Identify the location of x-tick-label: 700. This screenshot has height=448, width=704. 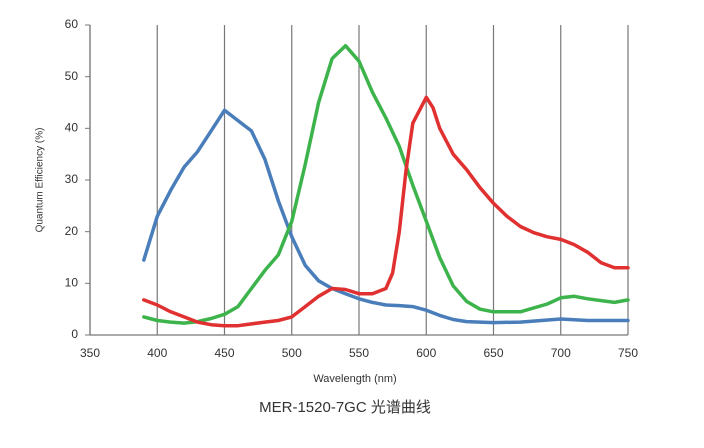
(561, 353).